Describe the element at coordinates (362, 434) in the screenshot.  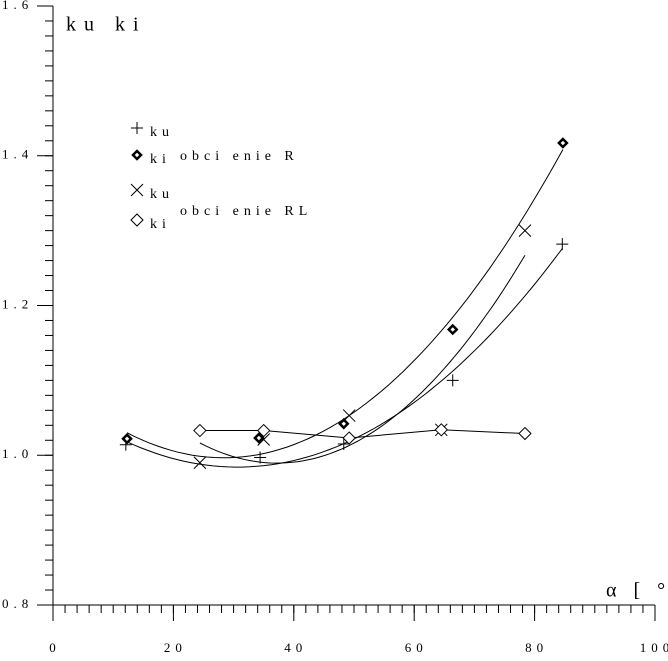
I see `series-line` at that location.